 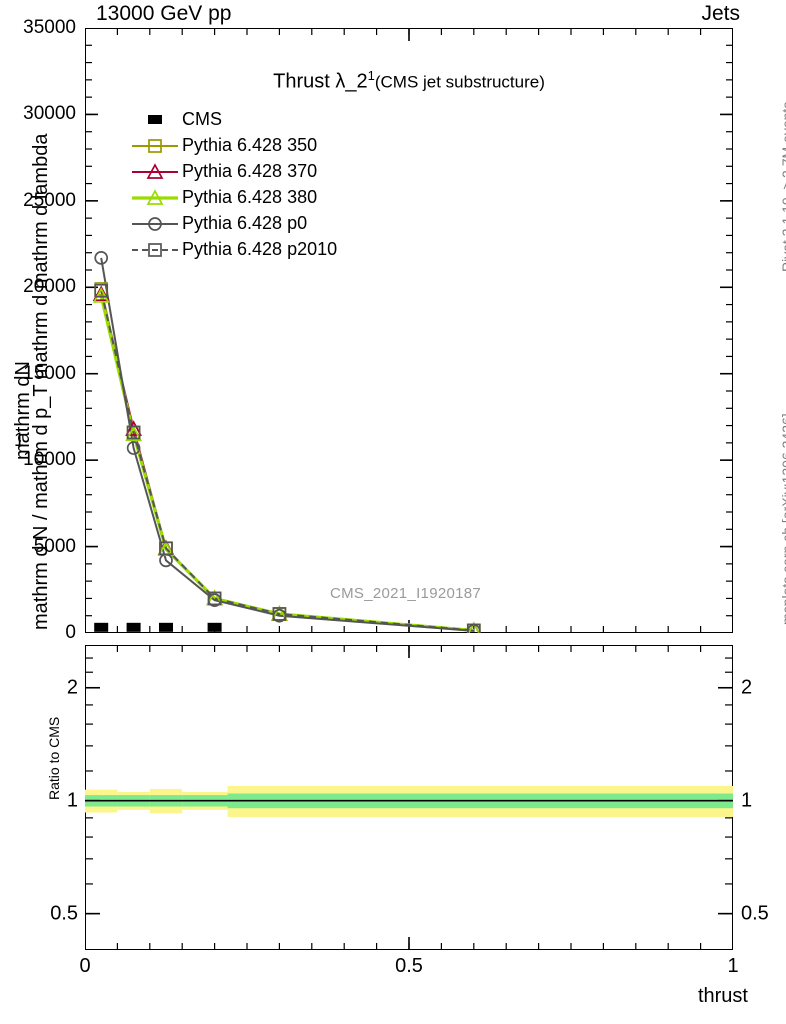 I want to click on rivet-version-label: Rivet 3.1.10, ≥ 2.7M events, so click(x=782, y=187).